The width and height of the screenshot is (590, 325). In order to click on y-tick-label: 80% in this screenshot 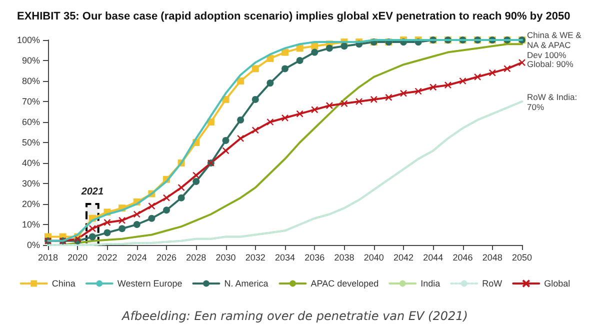, I will do `click(31, 81)`.